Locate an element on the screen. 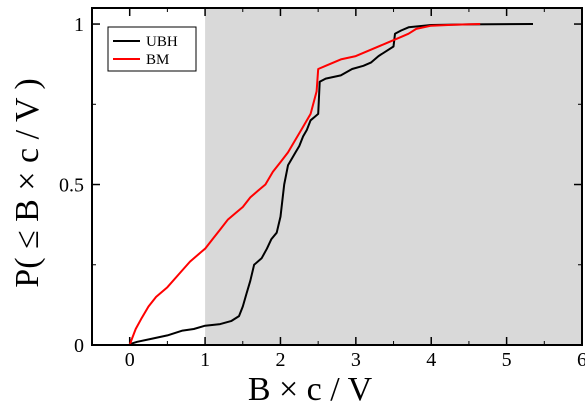 The width and height of the screenshot is (585, 411). legend: UBH BM is located at coordinates (152, 49).